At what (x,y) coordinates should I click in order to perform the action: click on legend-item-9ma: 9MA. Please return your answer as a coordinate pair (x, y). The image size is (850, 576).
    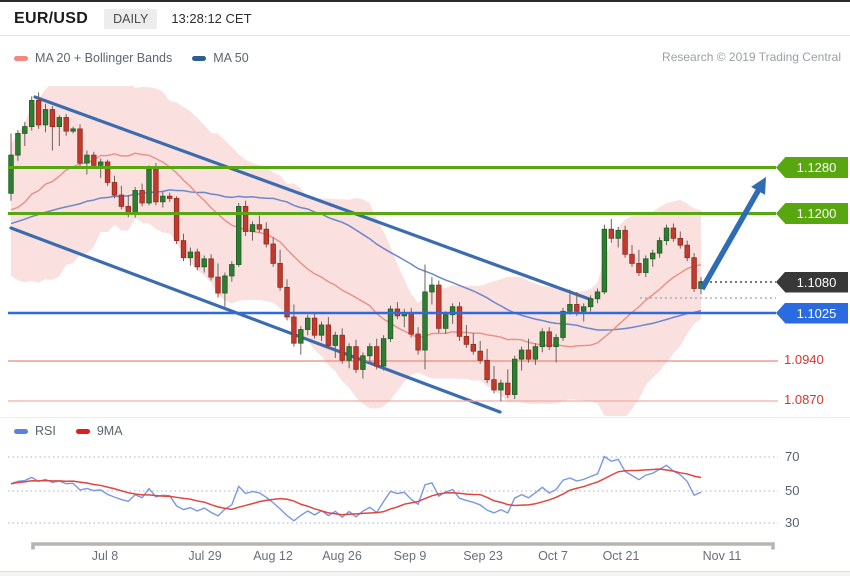
    Looking at the image, I should click on (99, 431).